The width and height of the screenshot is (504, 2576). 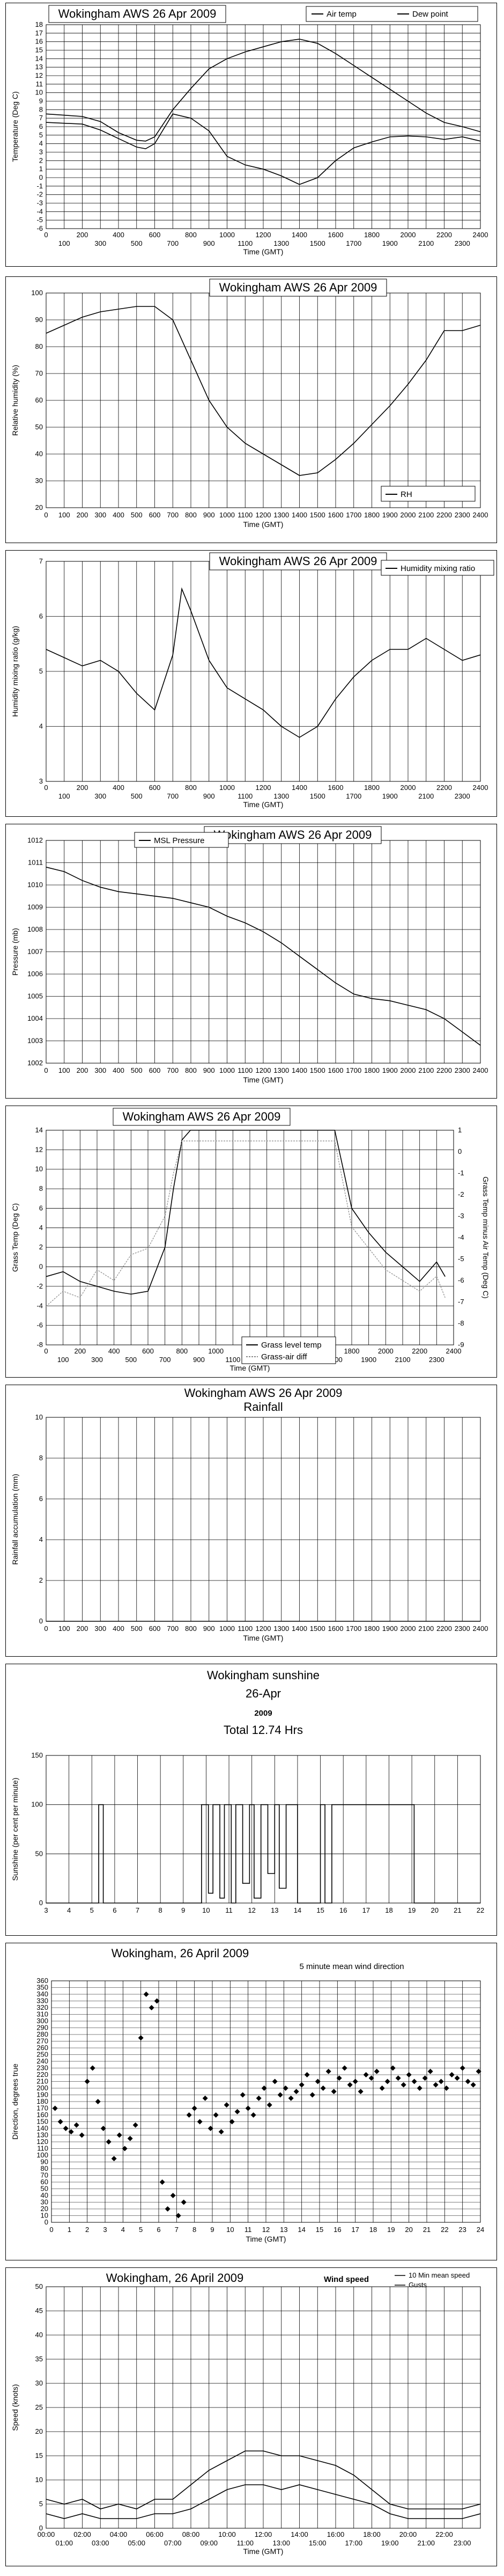 What do you see at coordinates (251, 1910) in the screenshot?
I see `x-tick-label: 12` at bounding box center [251, 1910].